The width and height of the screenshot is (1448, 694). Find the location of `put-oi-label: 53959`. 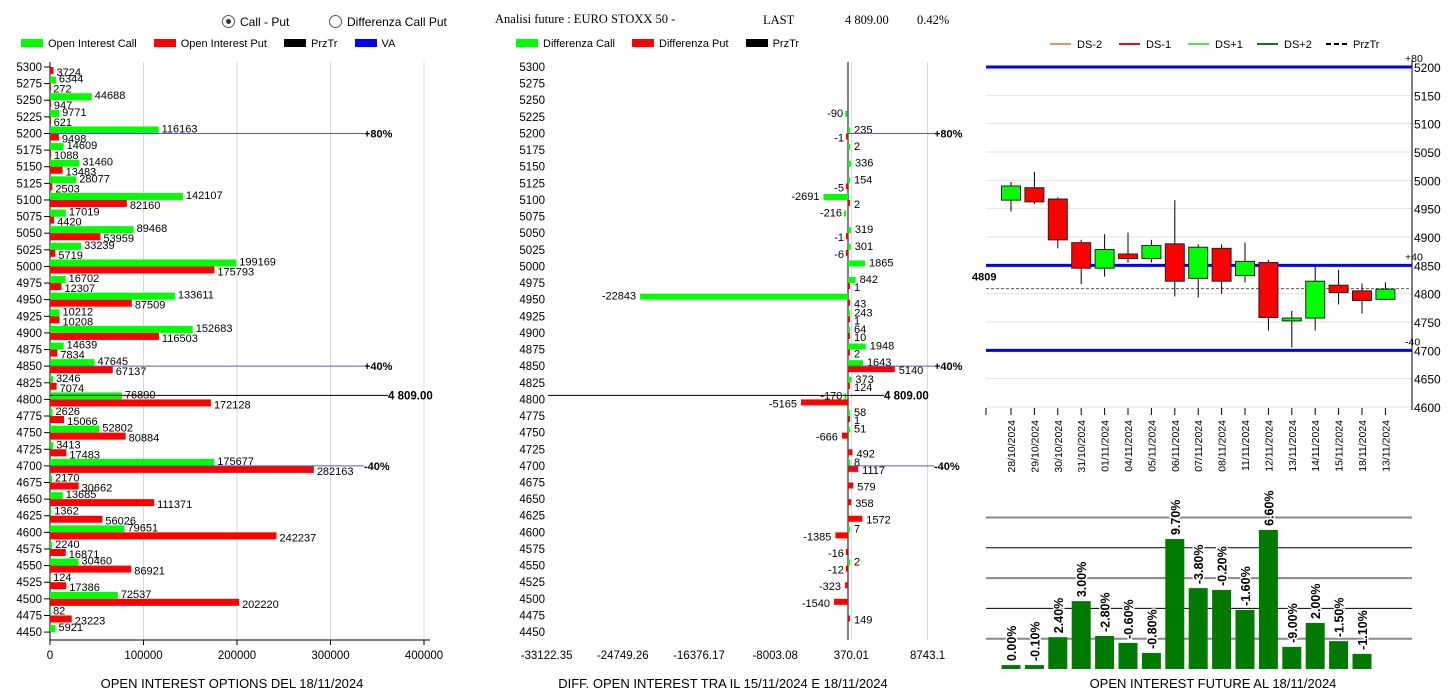

put-oi-label: 53959 is located at coordinates (118, 239).